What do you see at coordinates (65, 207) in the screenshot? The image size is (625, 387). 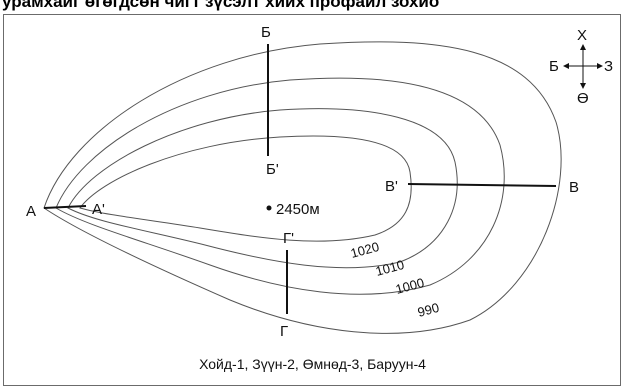 I see `profile-line-a` at bounding box center [65, 207].